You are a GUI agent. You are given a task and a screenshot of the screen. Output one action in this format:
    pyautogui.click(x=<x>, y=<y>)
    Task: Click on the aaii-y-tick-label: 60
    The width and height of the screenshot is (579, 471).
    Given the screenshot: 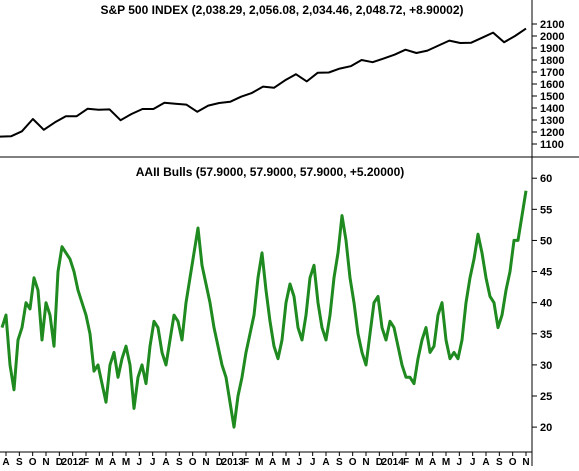 What is the action you would take?
    pyautogui.click(x=546, y=179)
    